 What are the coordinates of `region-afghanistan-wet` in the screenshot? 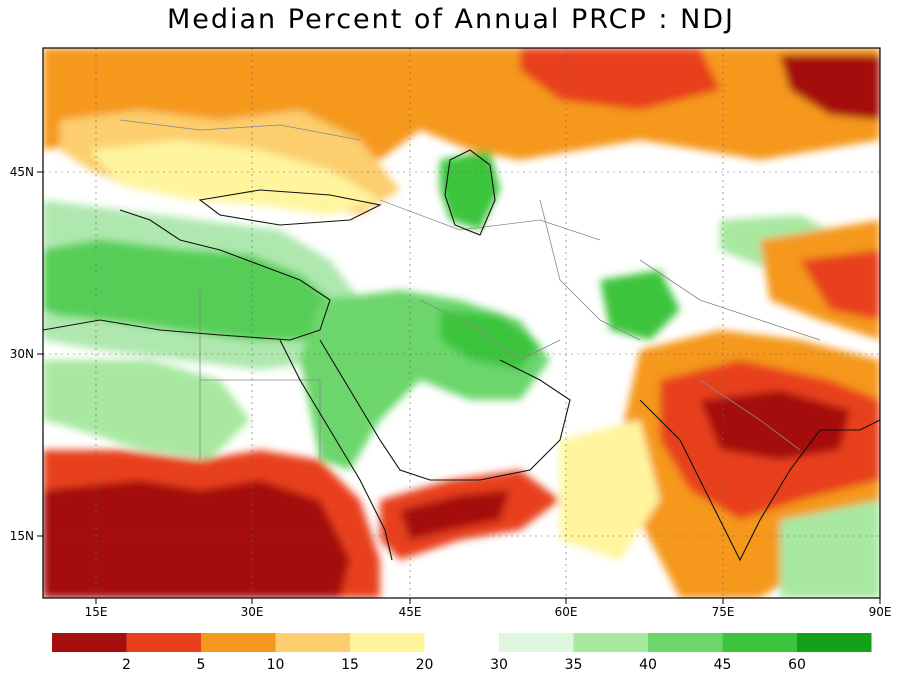 It's located at (640, 305).